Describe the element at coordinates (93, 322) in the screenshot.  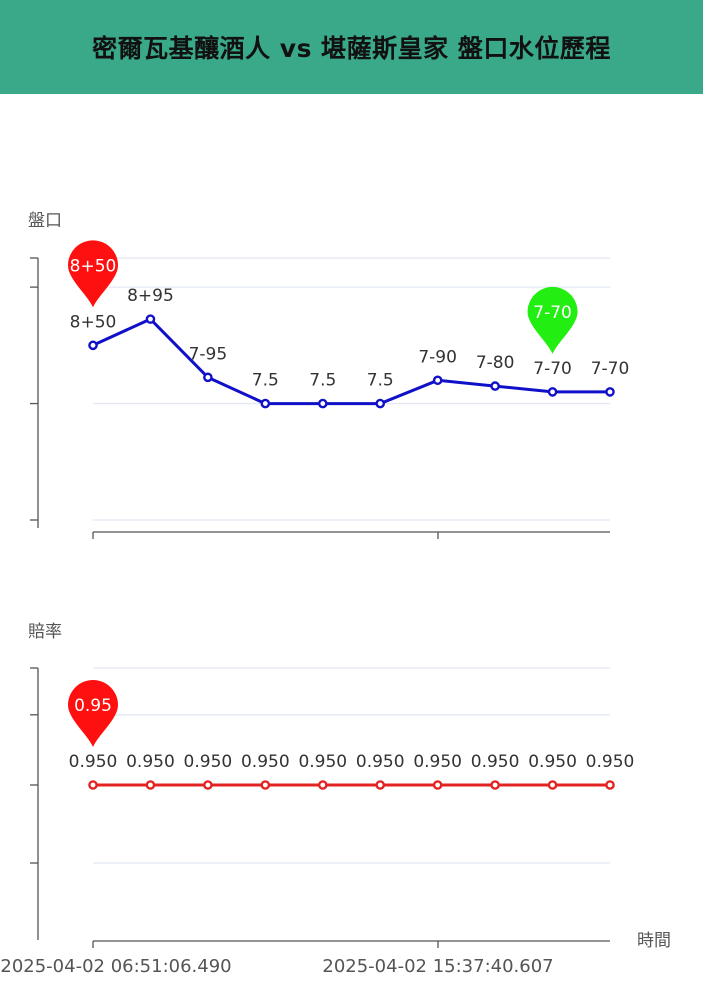
I see `data-label: 8+50` at that location.